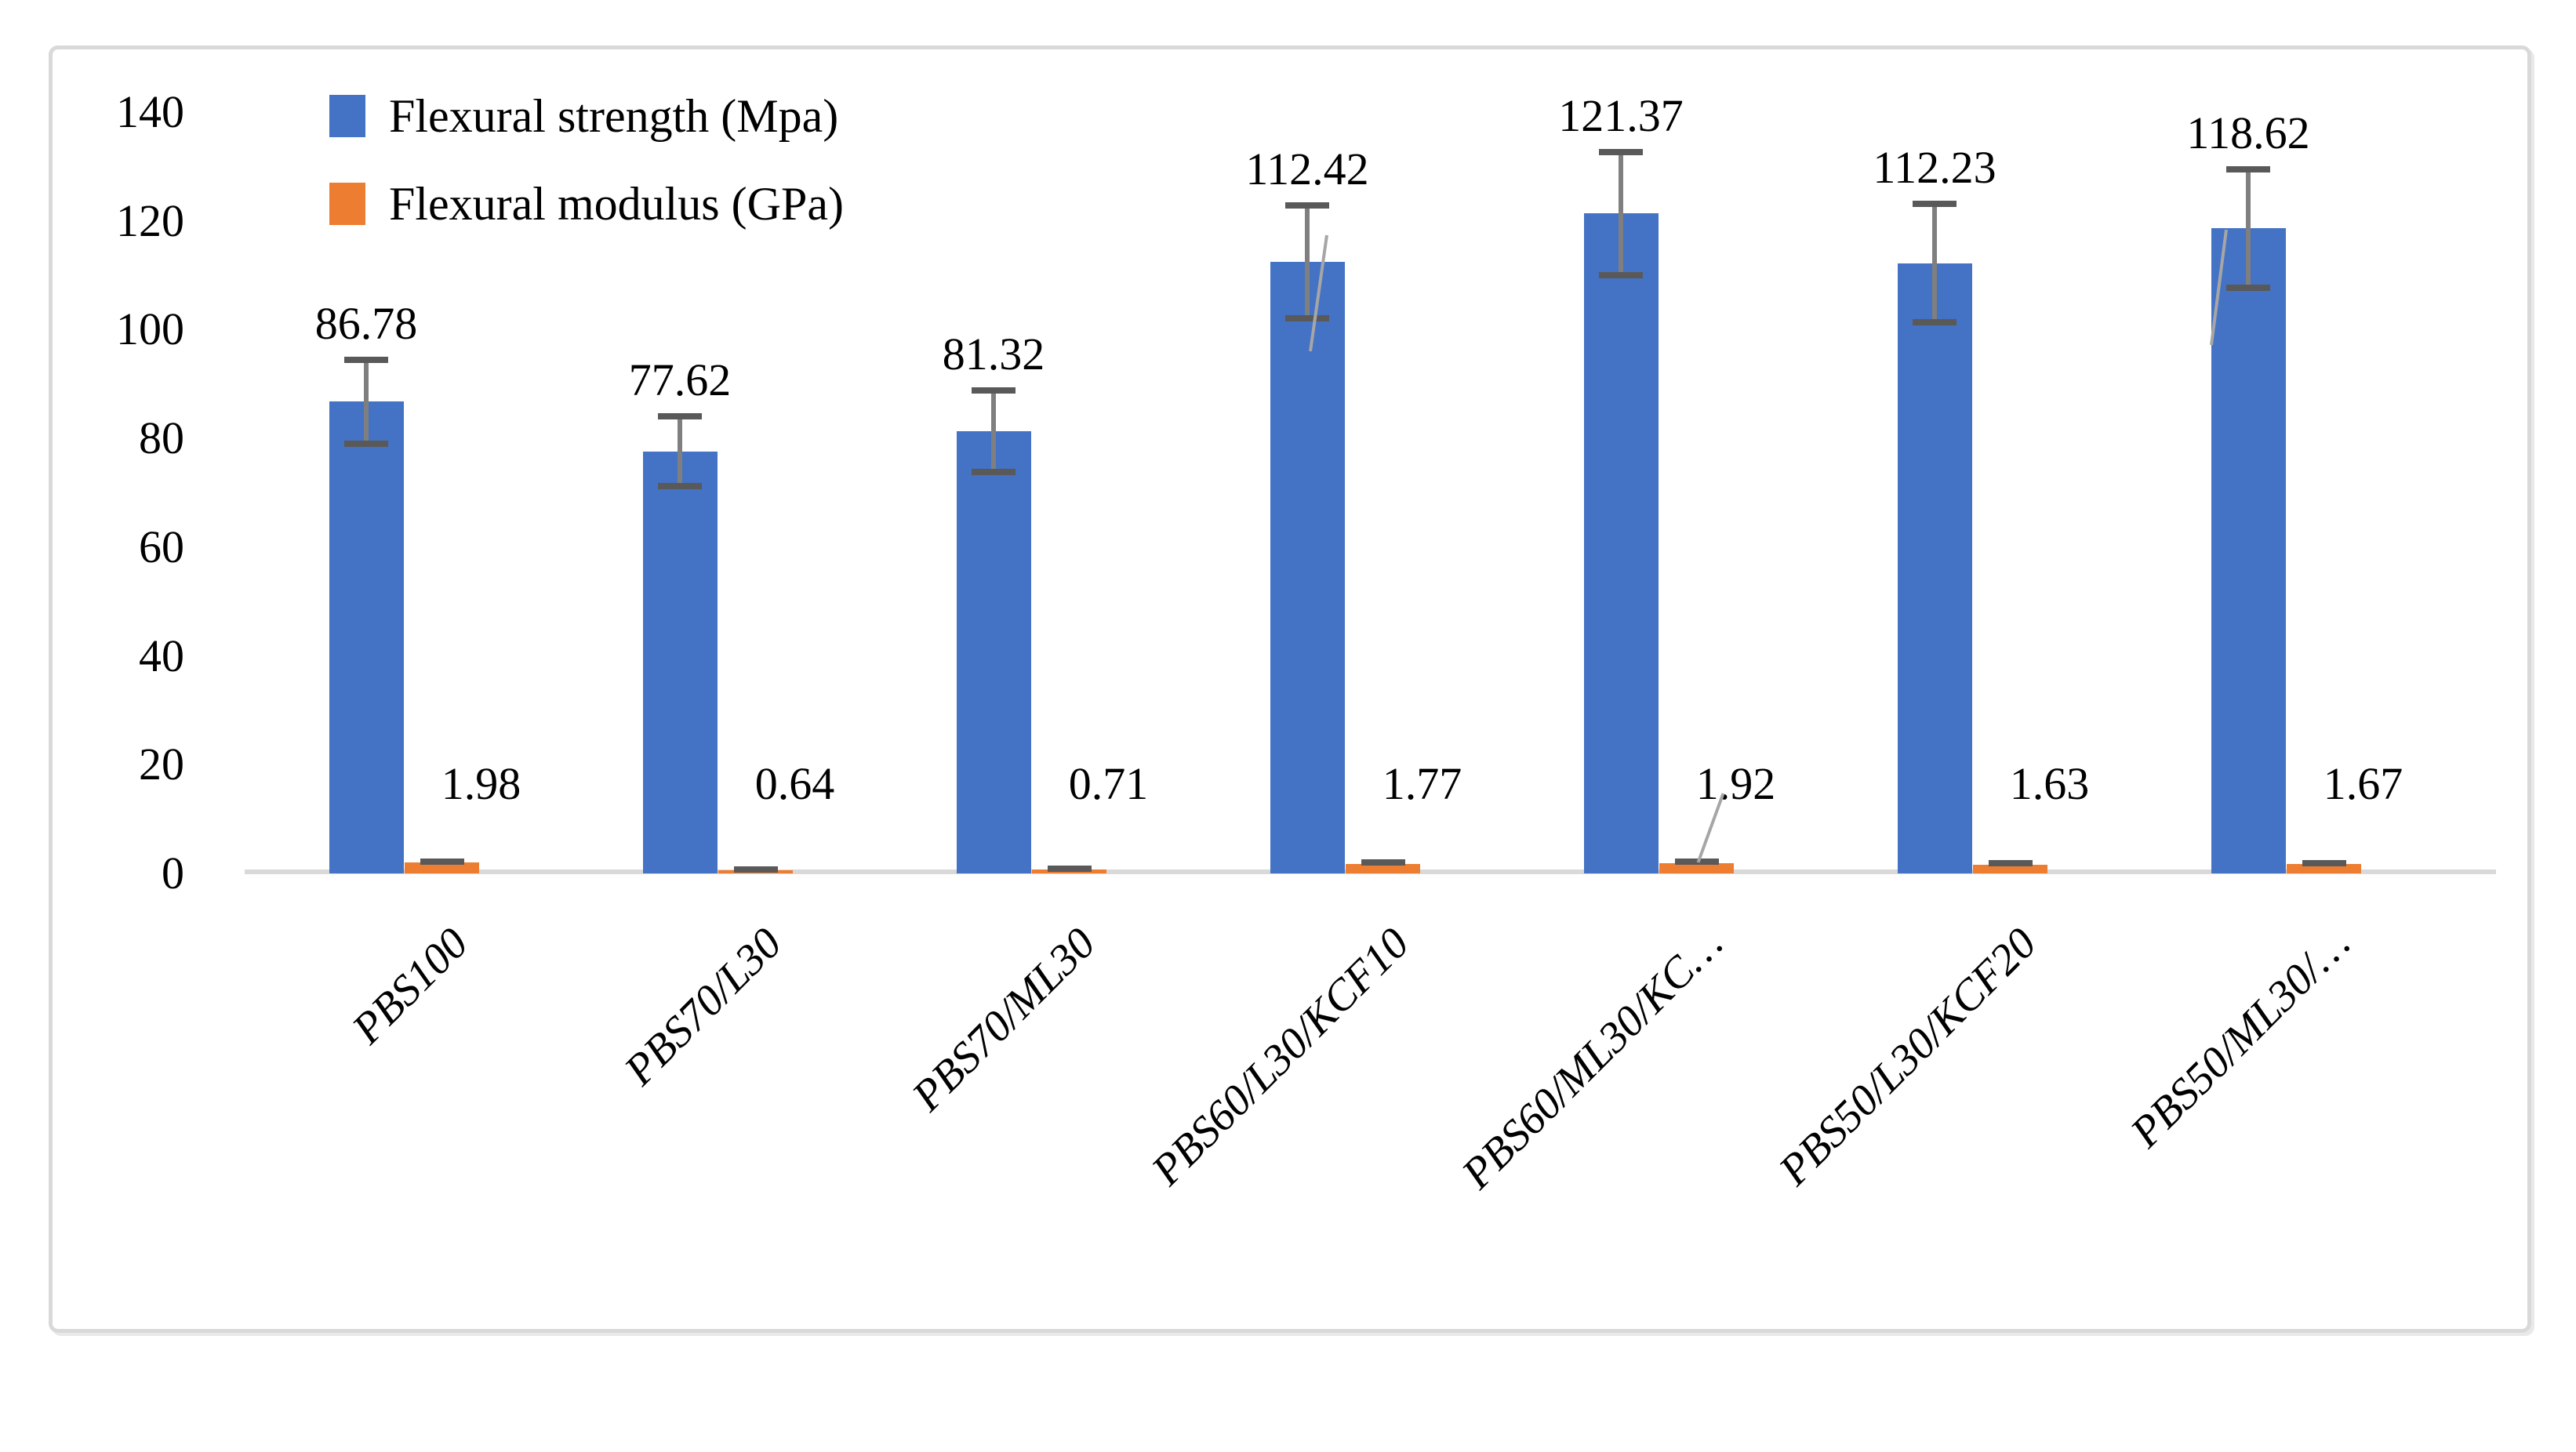 The image size is (2576, 1452). Describe the element at coordinates (161, 655) in the screenshot. I see `y-axis-tick-label: 40` at that location.